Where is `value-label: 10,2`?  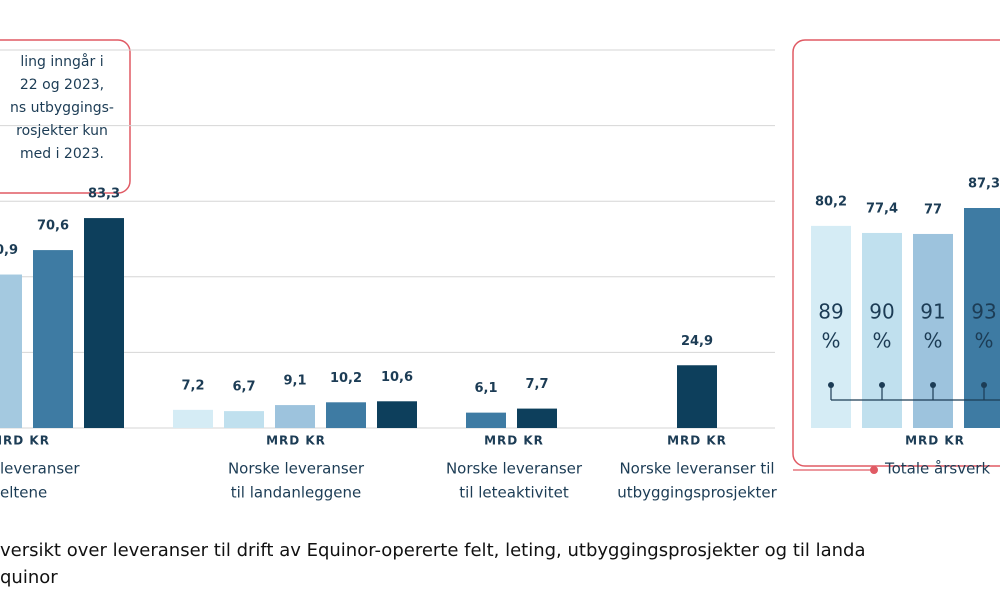
value-label: 10,2 is located at coordinates (346, 378).